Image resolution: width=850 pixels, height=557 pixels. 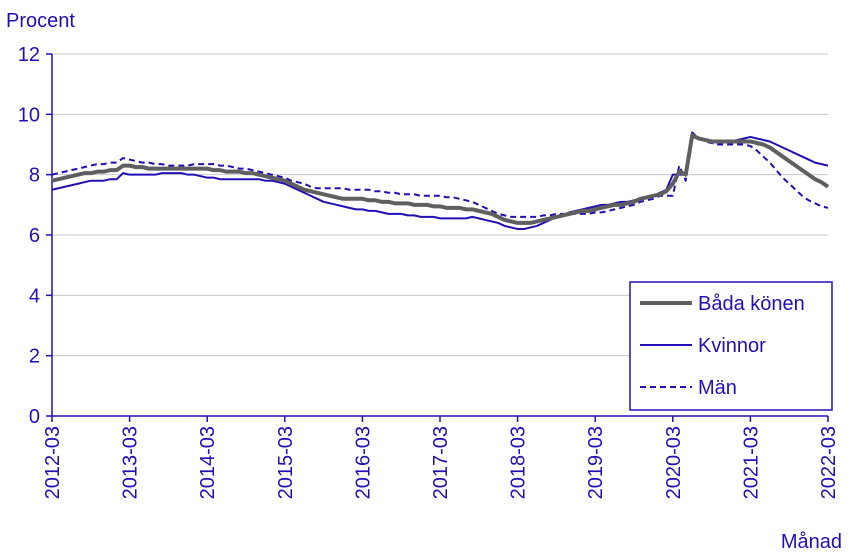 I want to click on y-axis-label: Procent, so click(x=40, y=21).